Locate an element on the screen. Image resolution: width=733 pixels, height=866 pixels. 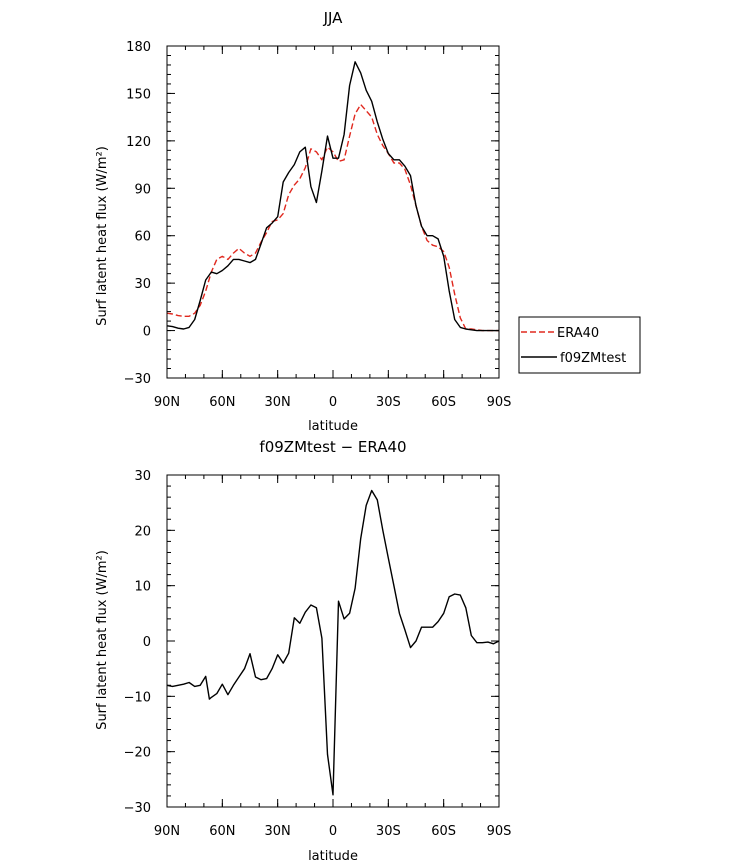
top-ytick-label: 60 is located at coordinates (142, 237).